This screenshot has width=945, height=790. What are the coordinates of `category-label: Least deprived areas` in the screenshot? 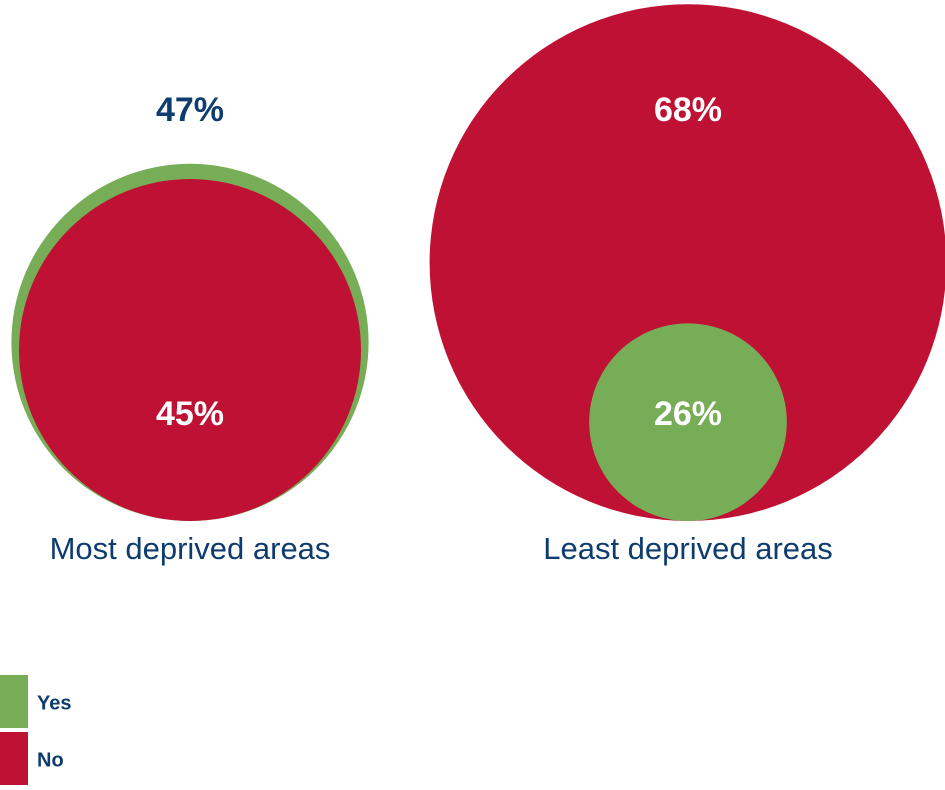 It's located at (688, 548).